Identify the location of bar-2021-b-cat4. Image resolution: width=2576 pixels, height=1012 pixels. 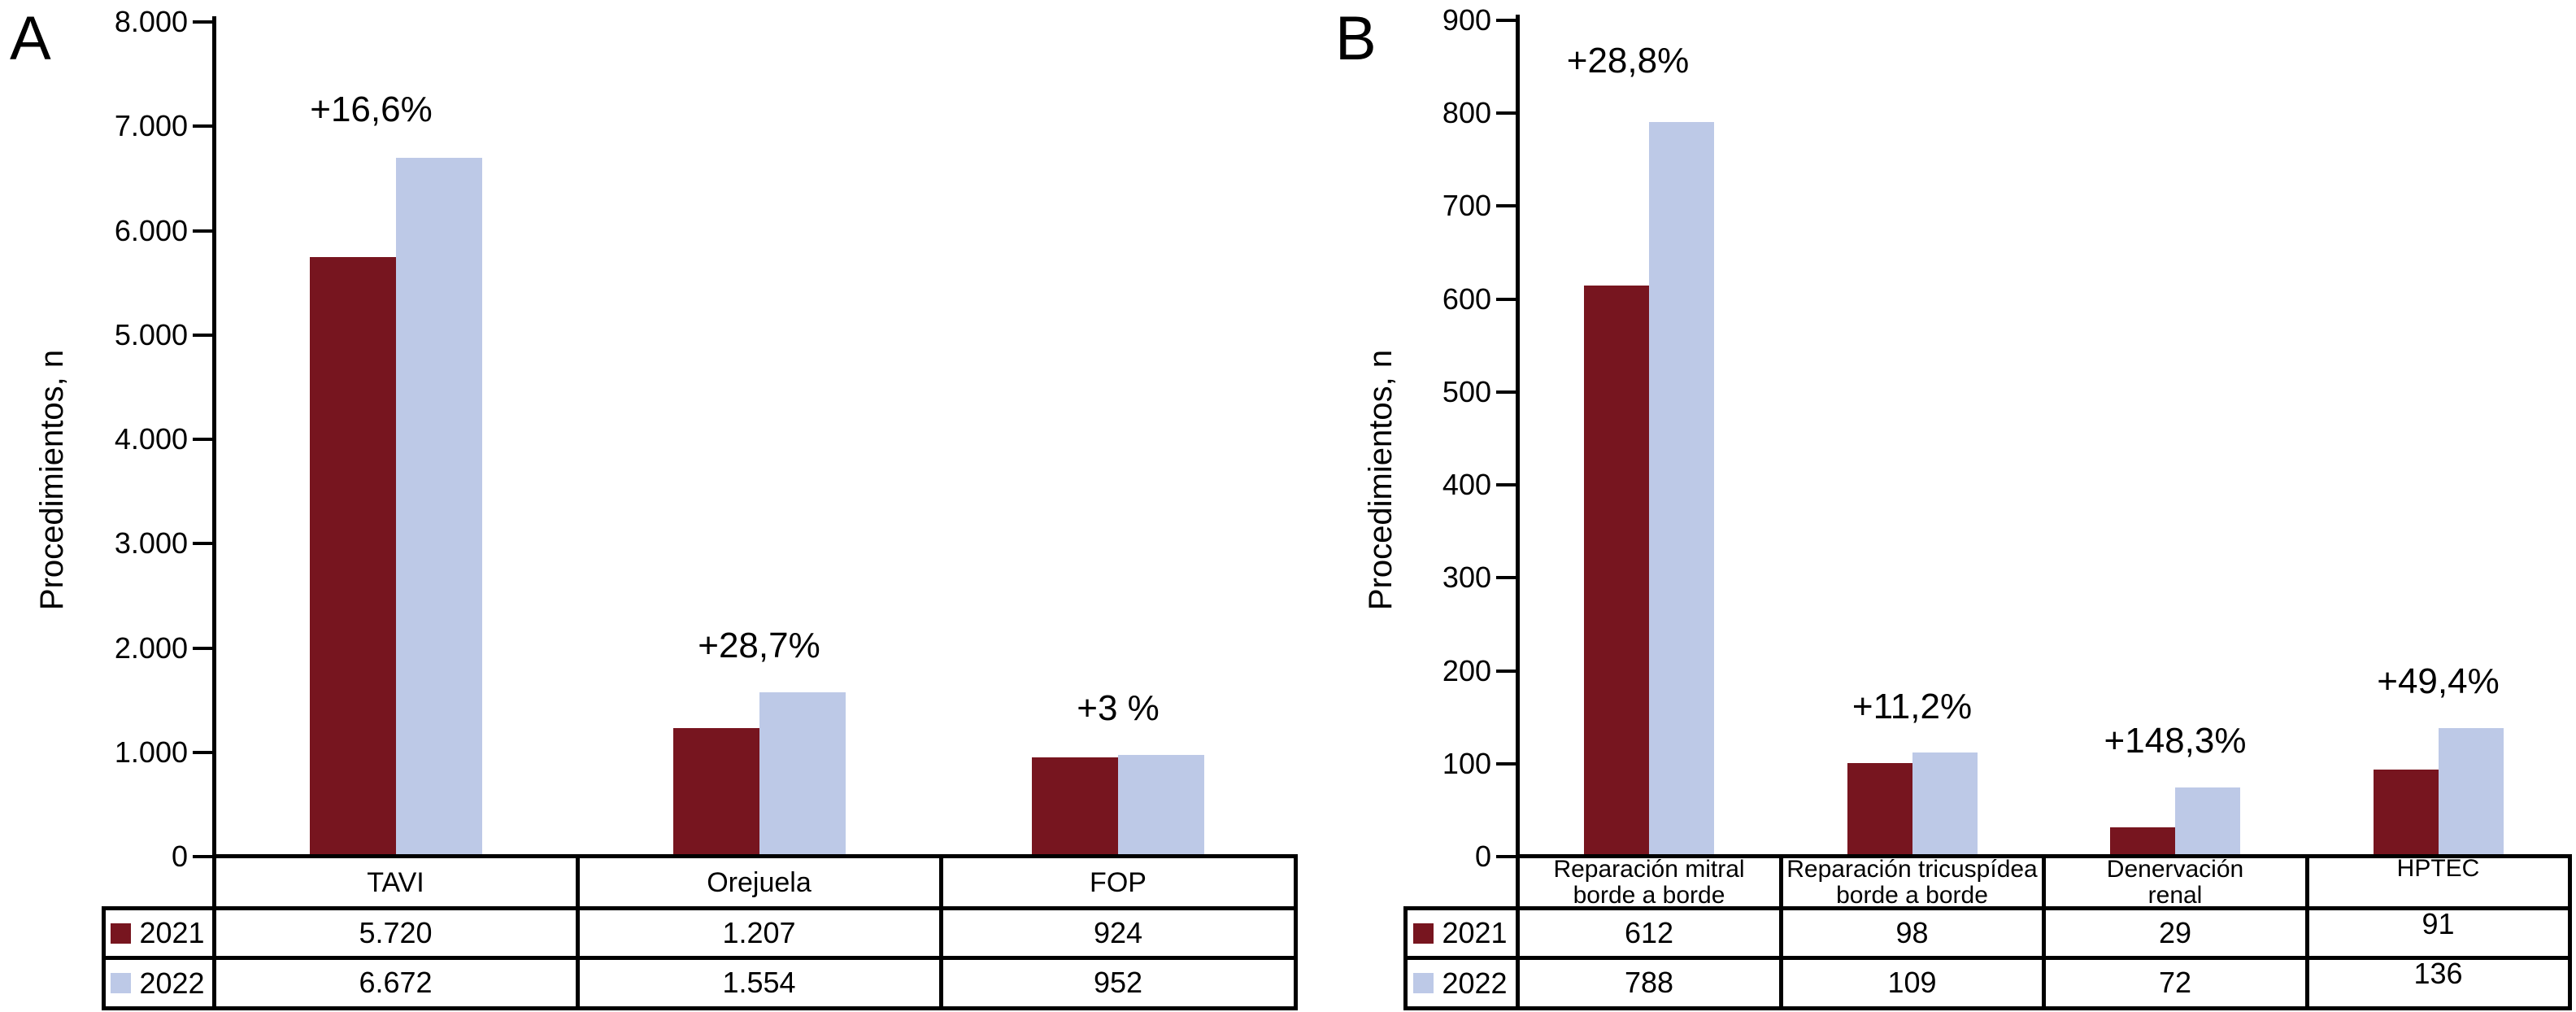
(2406, 812).